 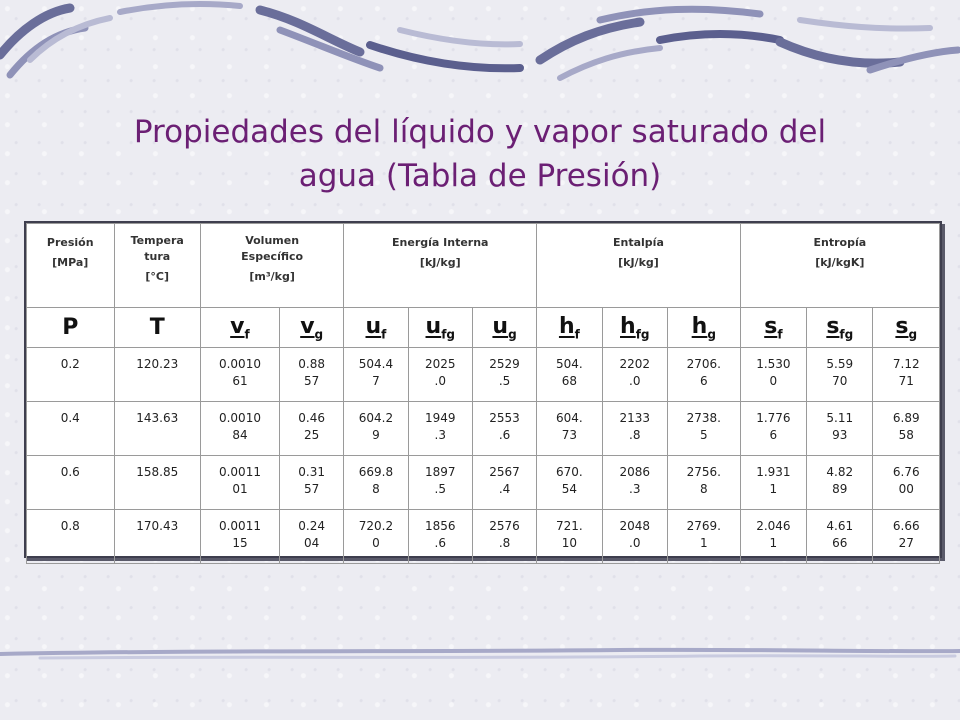 I want to click on table-cell: 2553 .6, so click(x=504, y=428).